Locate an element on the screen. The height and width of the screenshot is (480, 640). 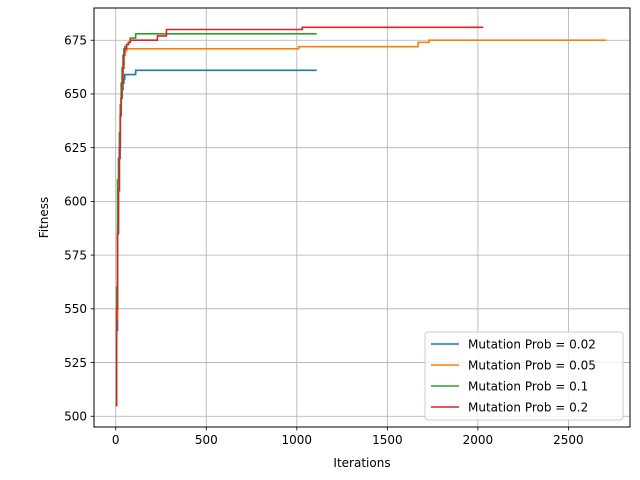
y-tick-label: 500 is located at coordinates (75, 417).